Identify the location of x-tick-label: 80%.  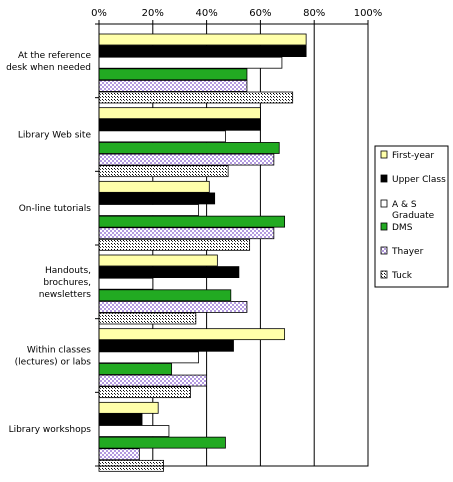
(314, 13).